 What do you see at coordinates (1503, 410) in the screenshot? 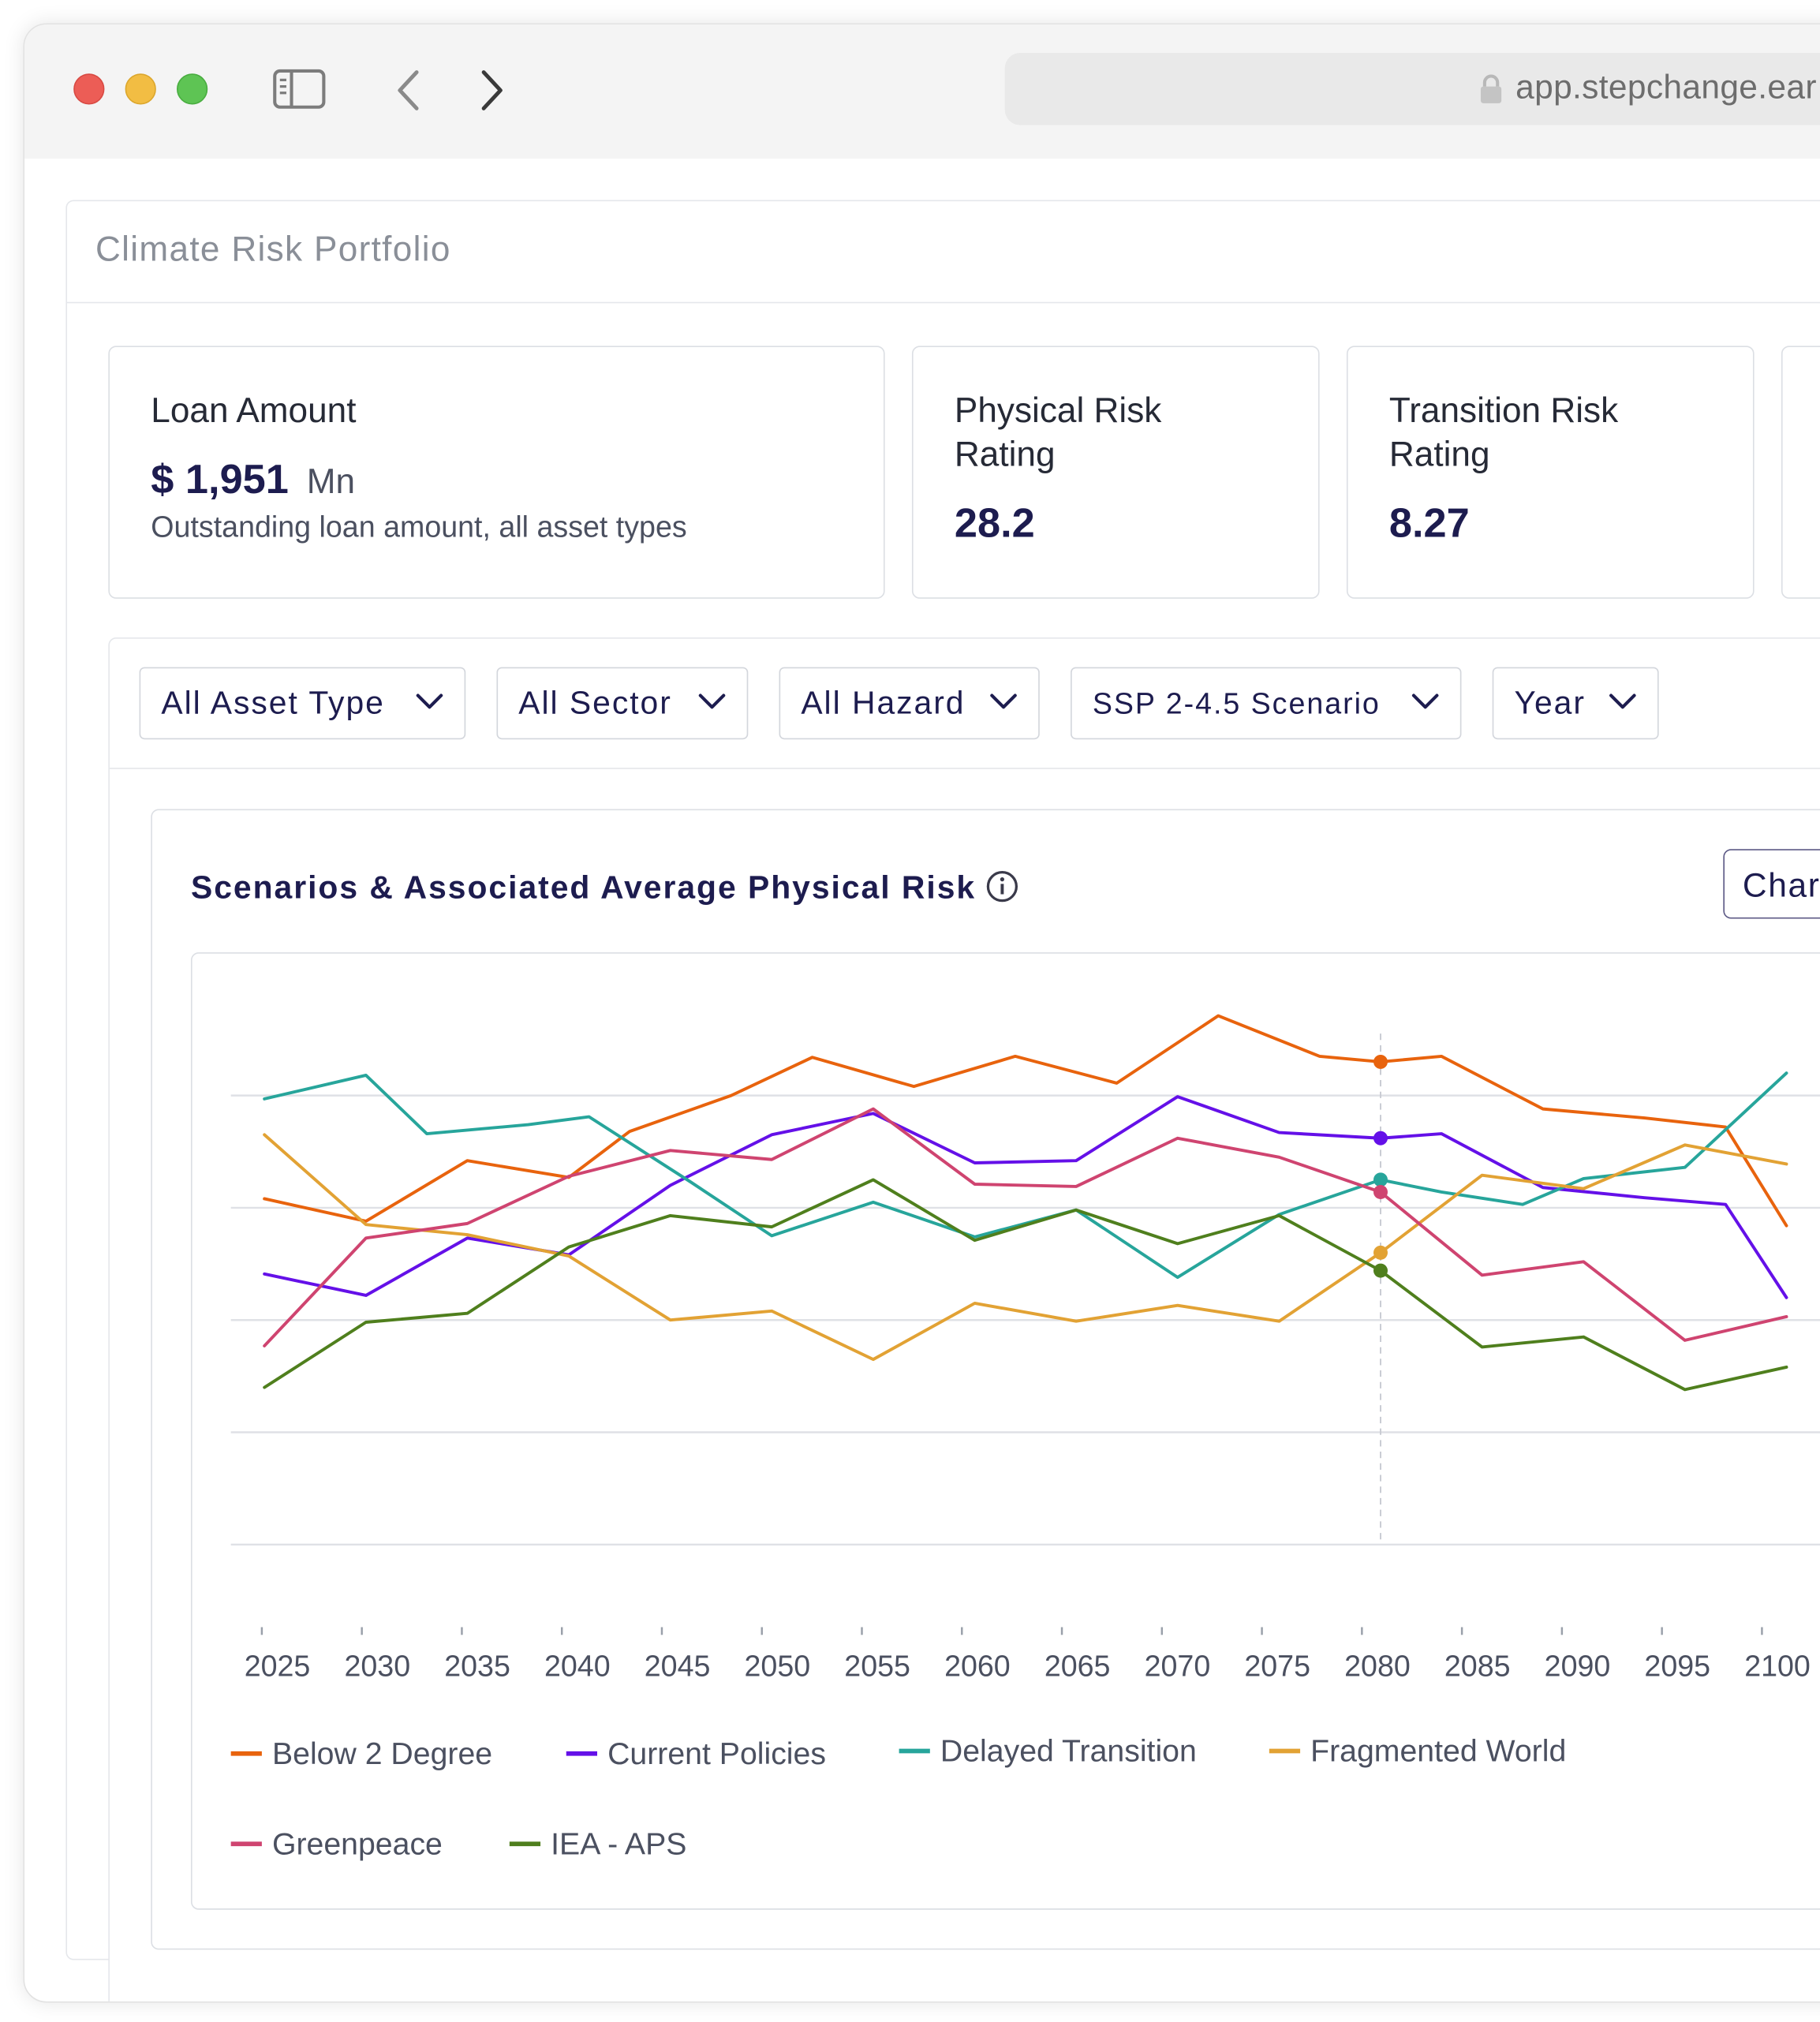
I see `transition-risk-label-line1: Transition Risk` at bounding box center [1503, 410].